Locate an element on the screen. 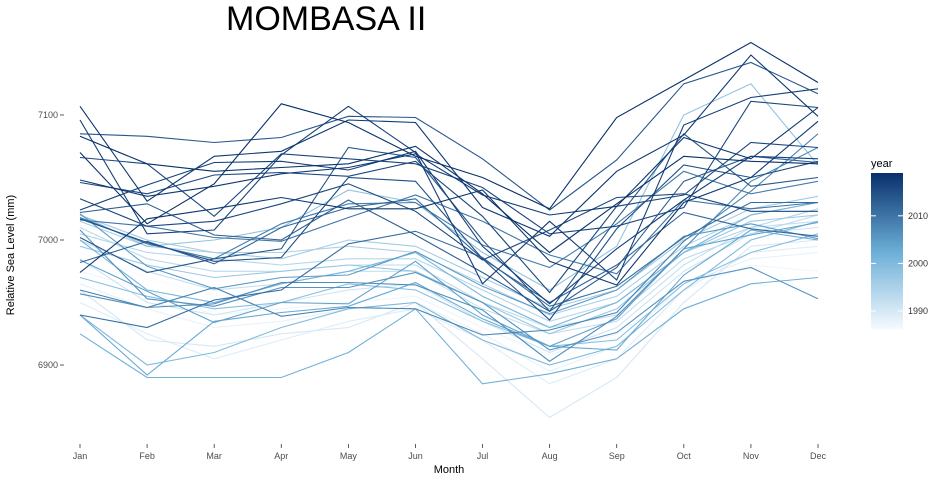 The image size is (940, 480). legend-ticks: 1990 2000 2010 is located at coordinates (899, 263).